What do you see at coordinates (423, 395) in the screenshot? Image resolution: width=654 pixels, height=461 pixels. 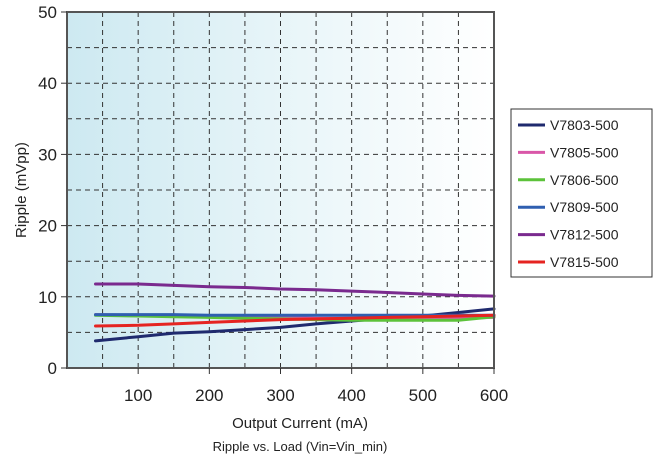 I see `x-tick-label: 500` at bounding box center [423, 395].